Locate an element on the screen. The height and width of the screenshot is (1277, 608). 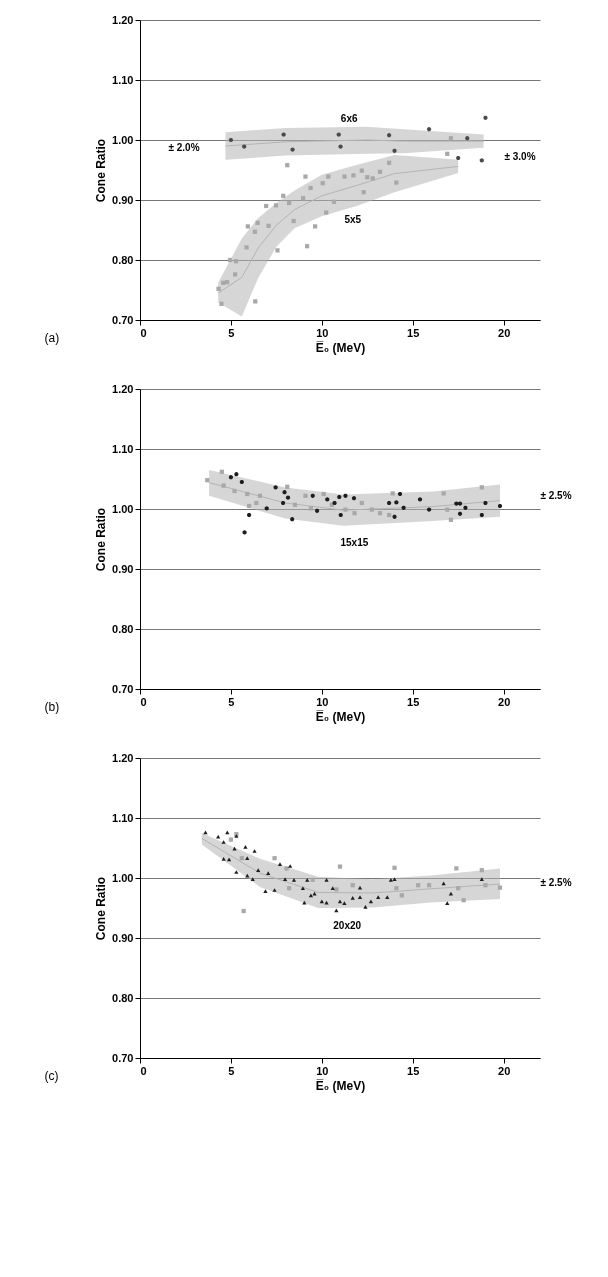
annotation: 15x15 is located at coordinates (354, 543).